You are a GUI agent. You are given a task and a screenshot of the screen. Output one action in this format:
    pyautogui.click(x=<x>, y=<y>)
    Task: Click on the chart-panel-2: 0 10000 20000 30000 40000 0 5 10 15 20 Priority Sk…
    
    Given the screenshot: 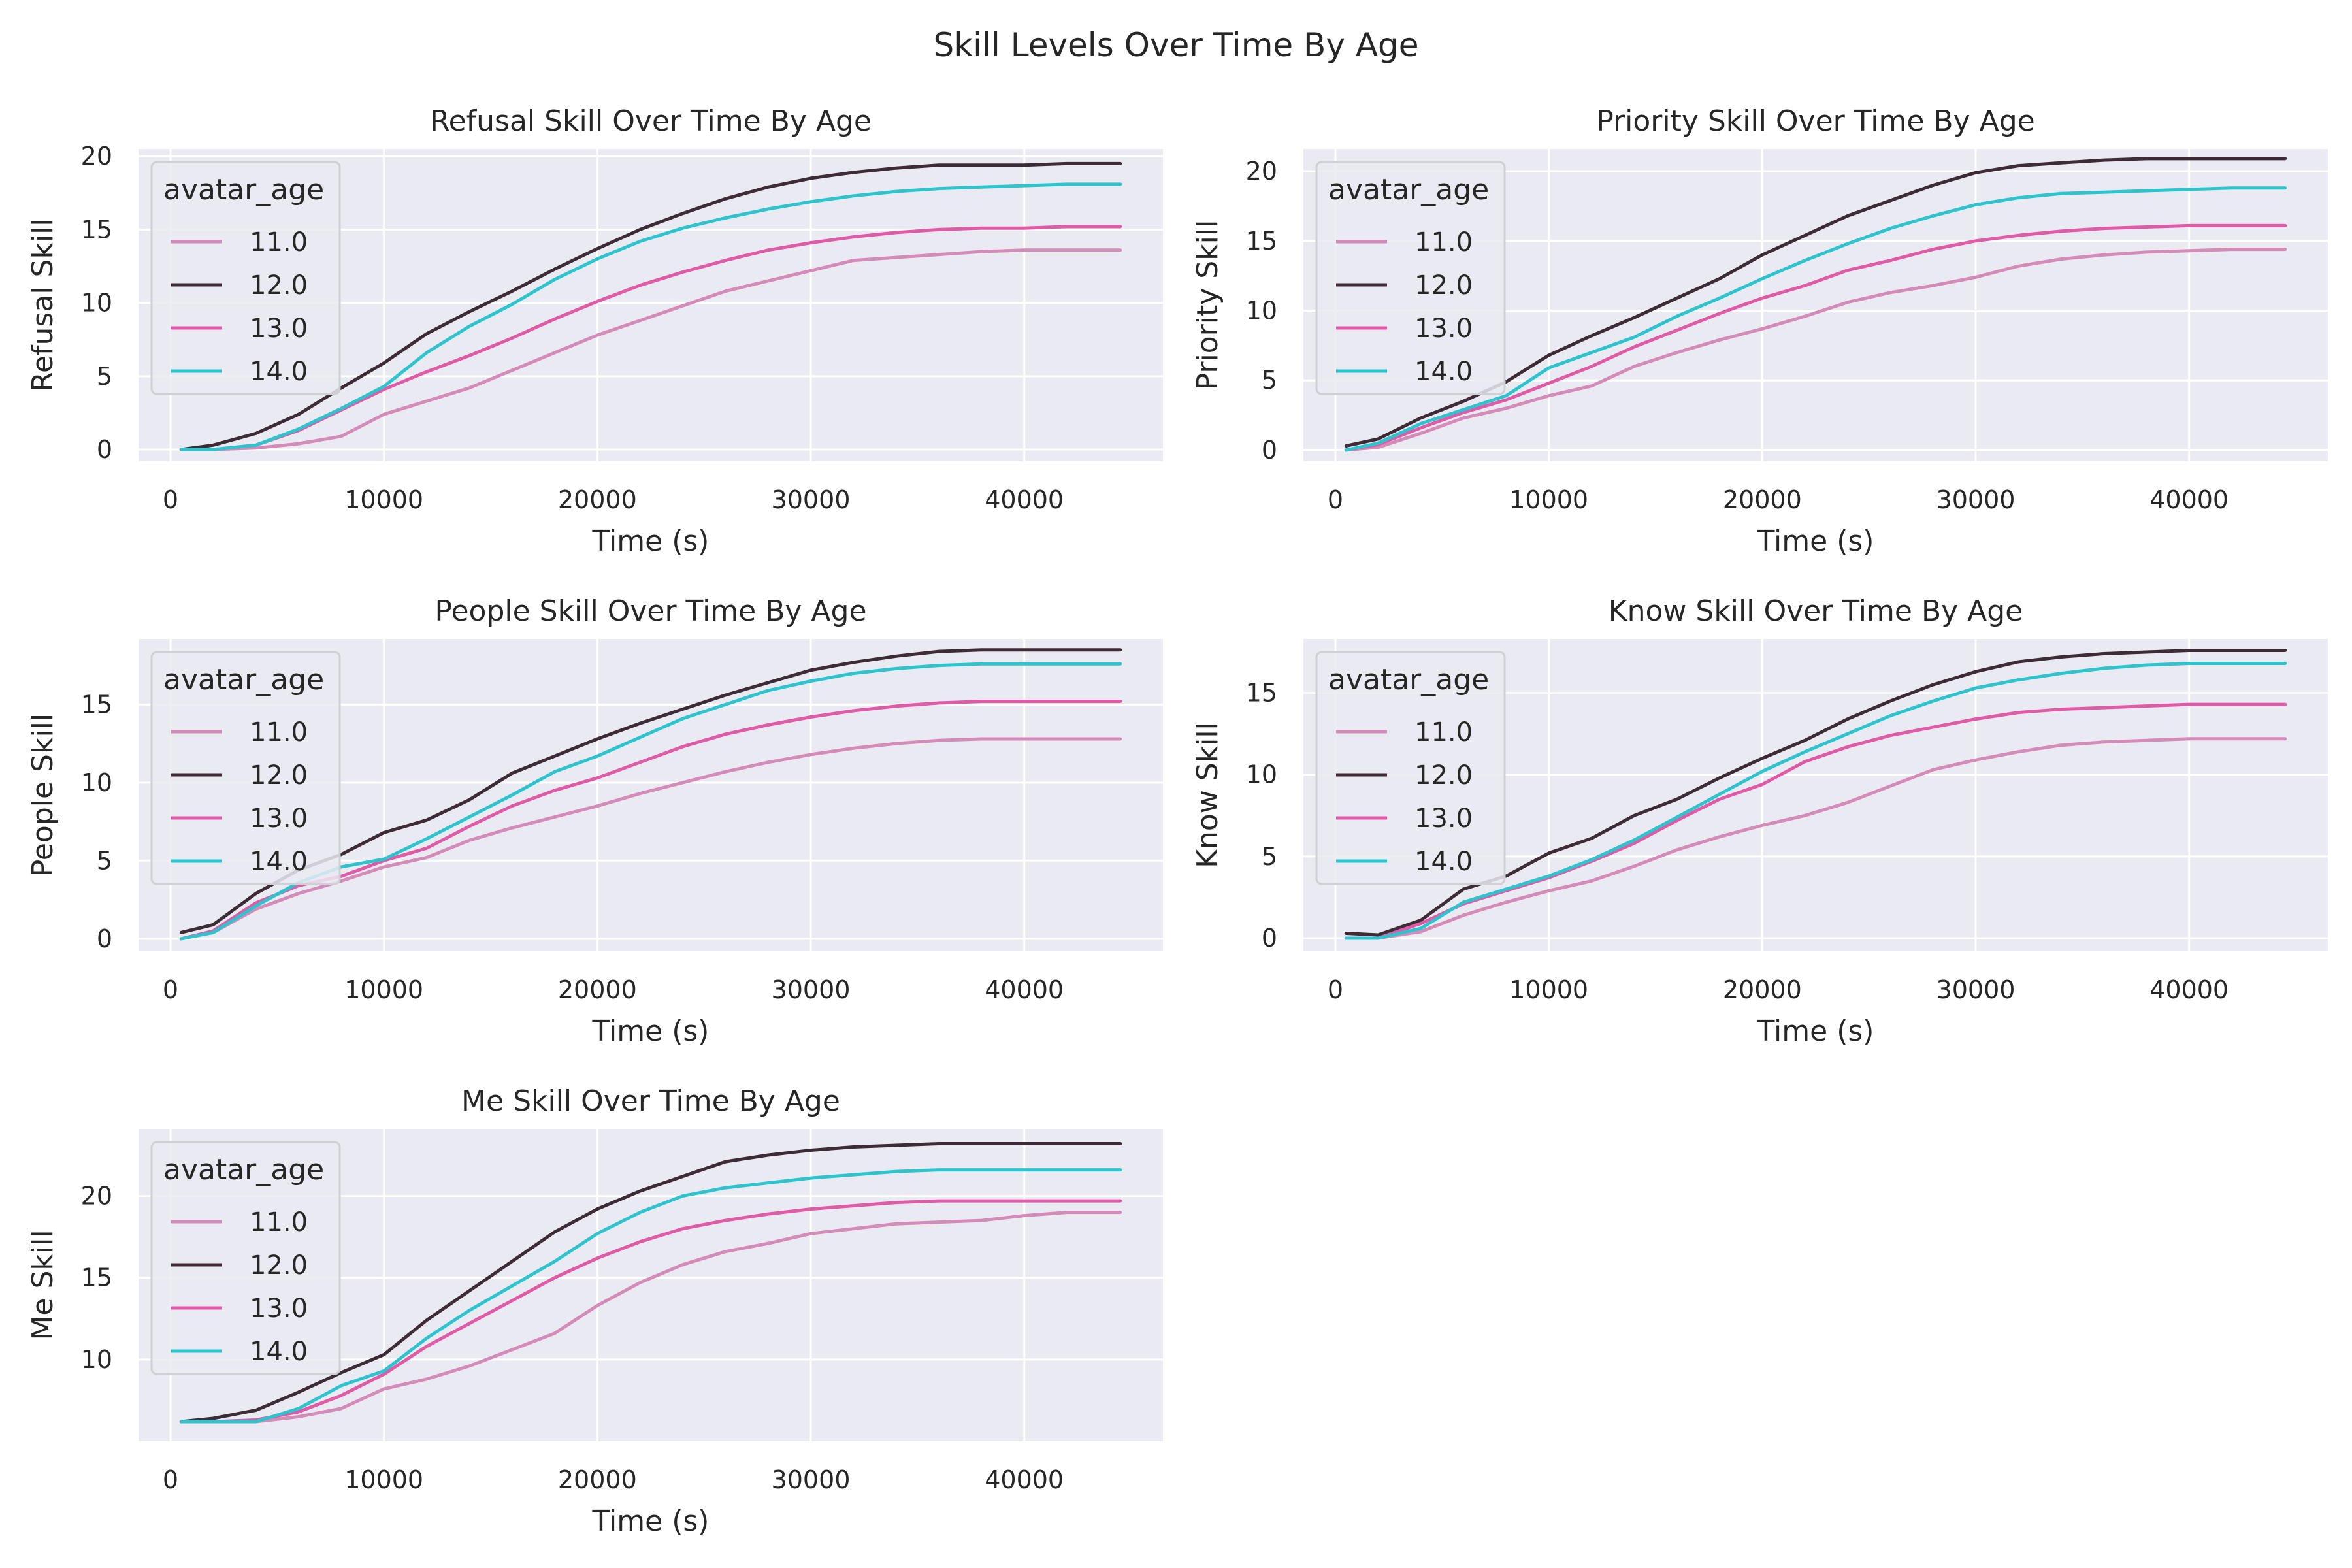 What is the action you would take?
    pyautogui.click(x=1759, y=331)
    